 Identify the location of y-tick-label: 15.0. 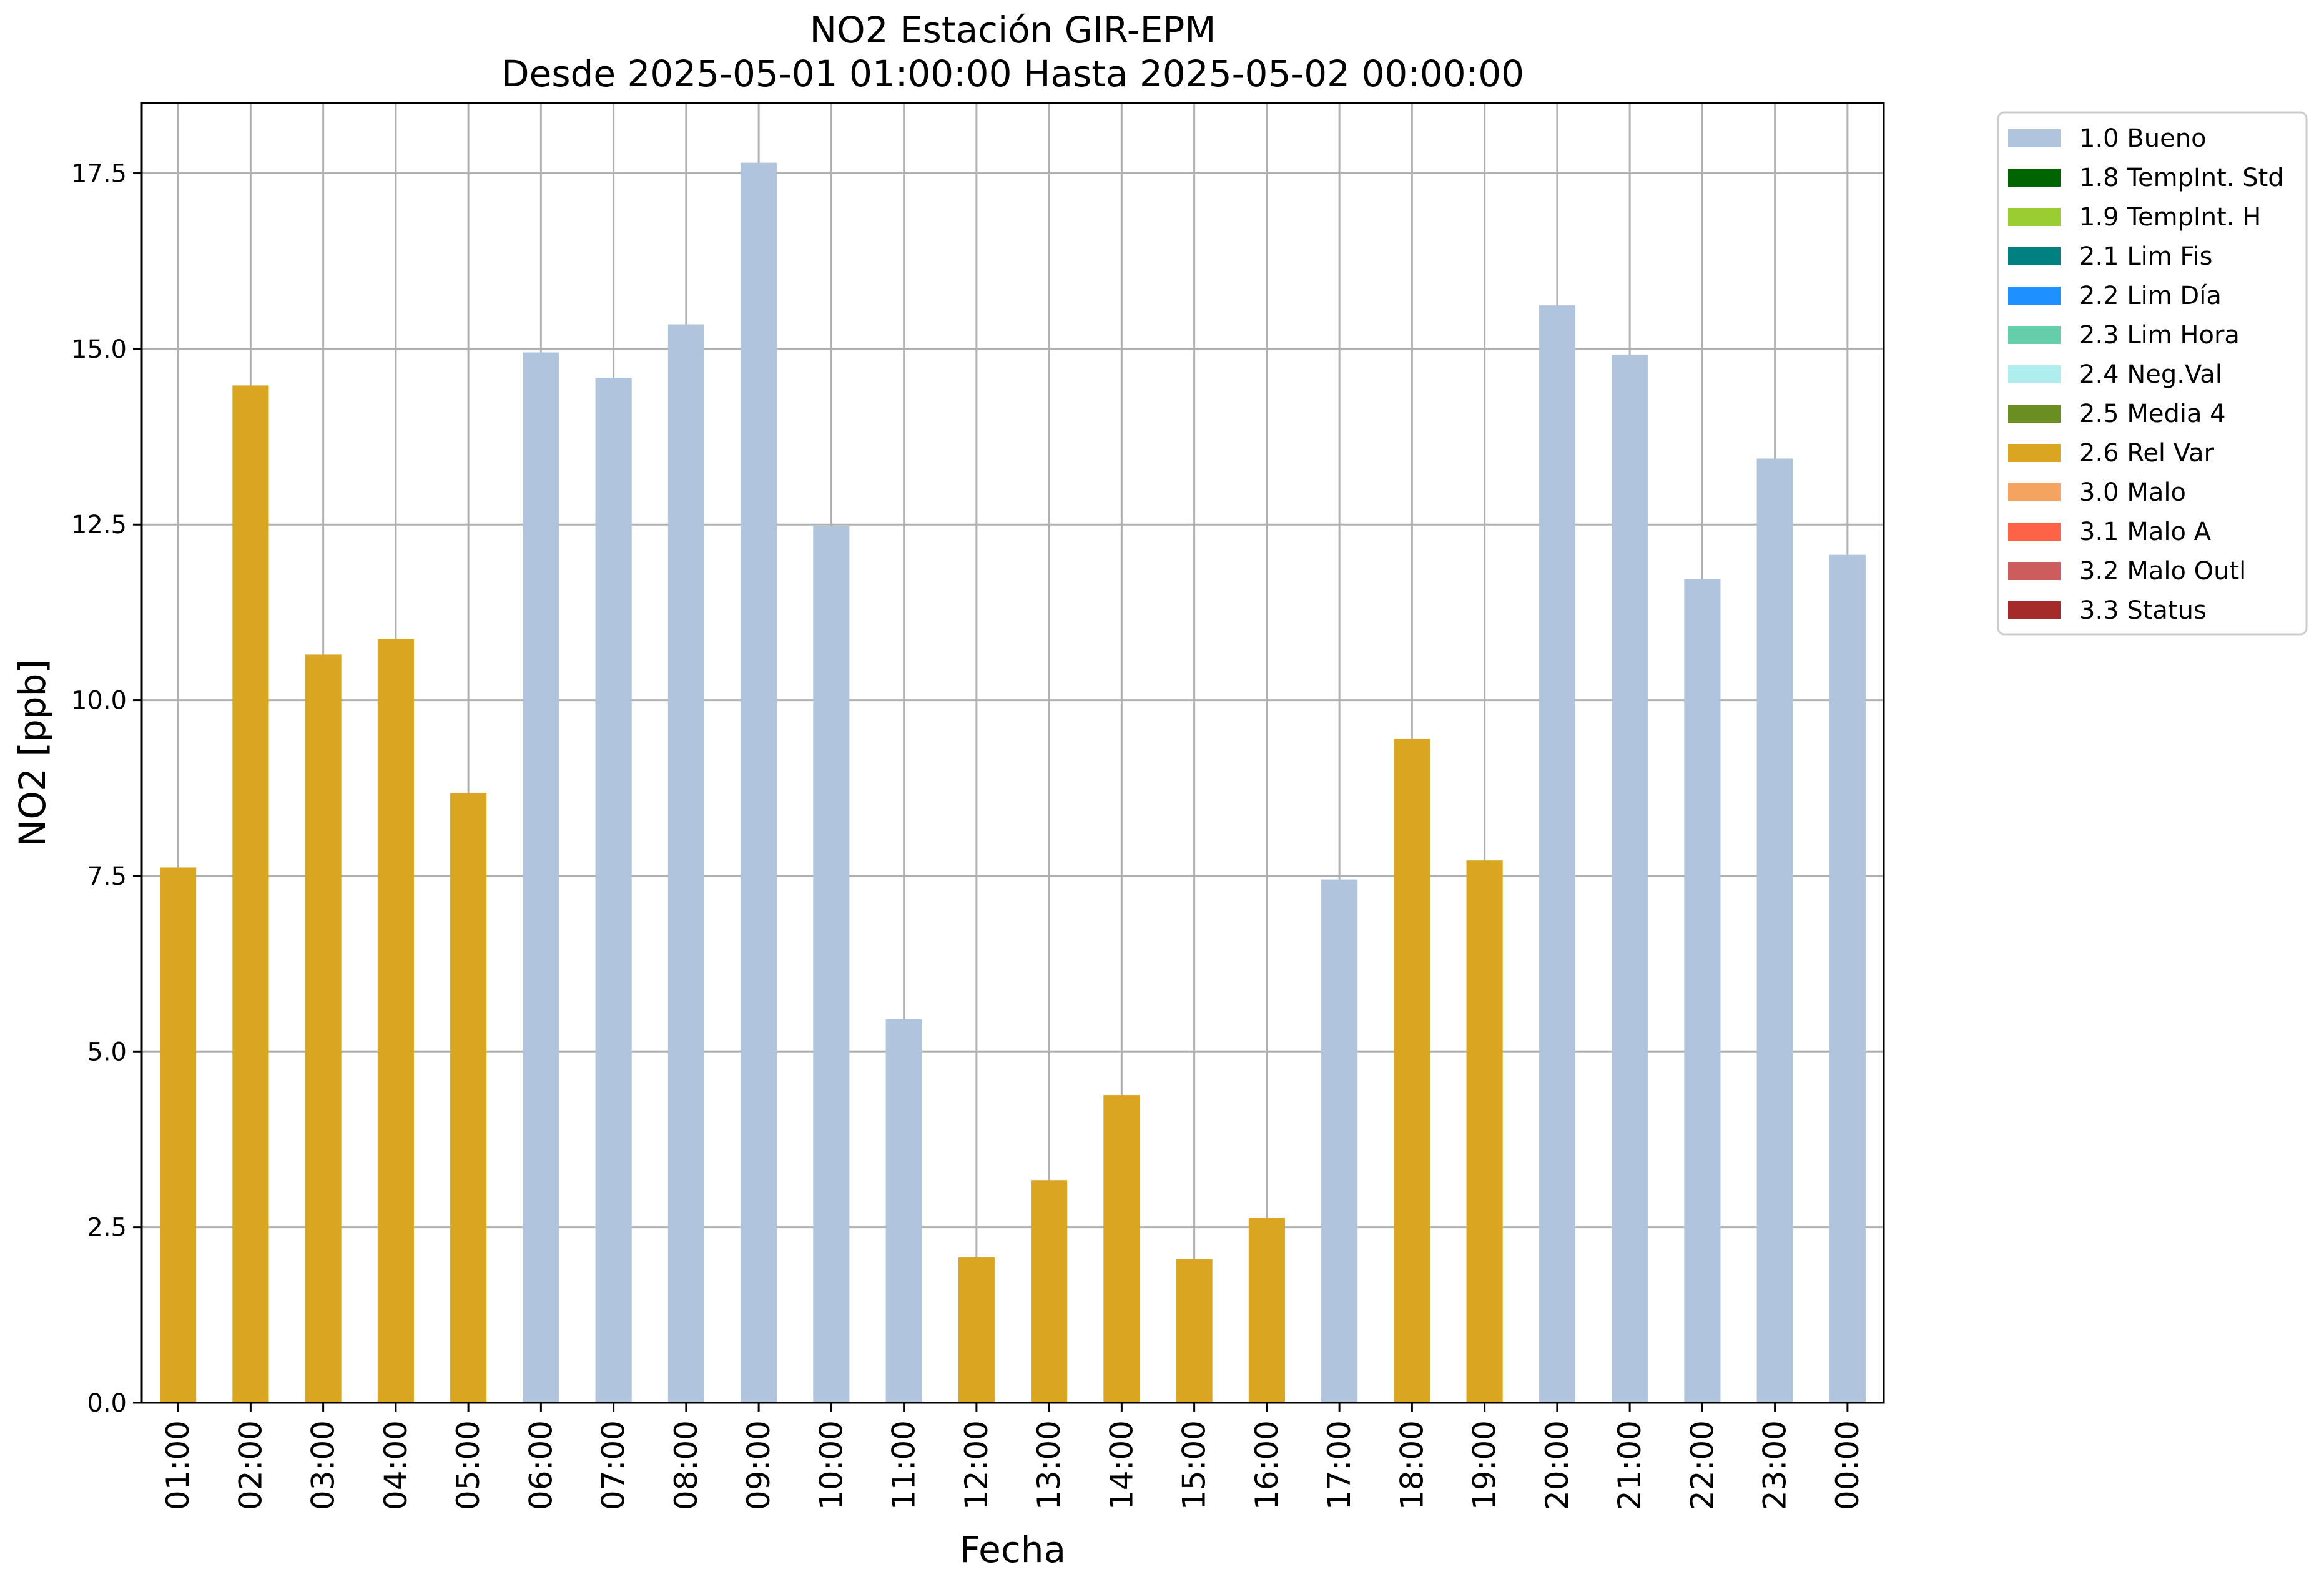
(99, 349).